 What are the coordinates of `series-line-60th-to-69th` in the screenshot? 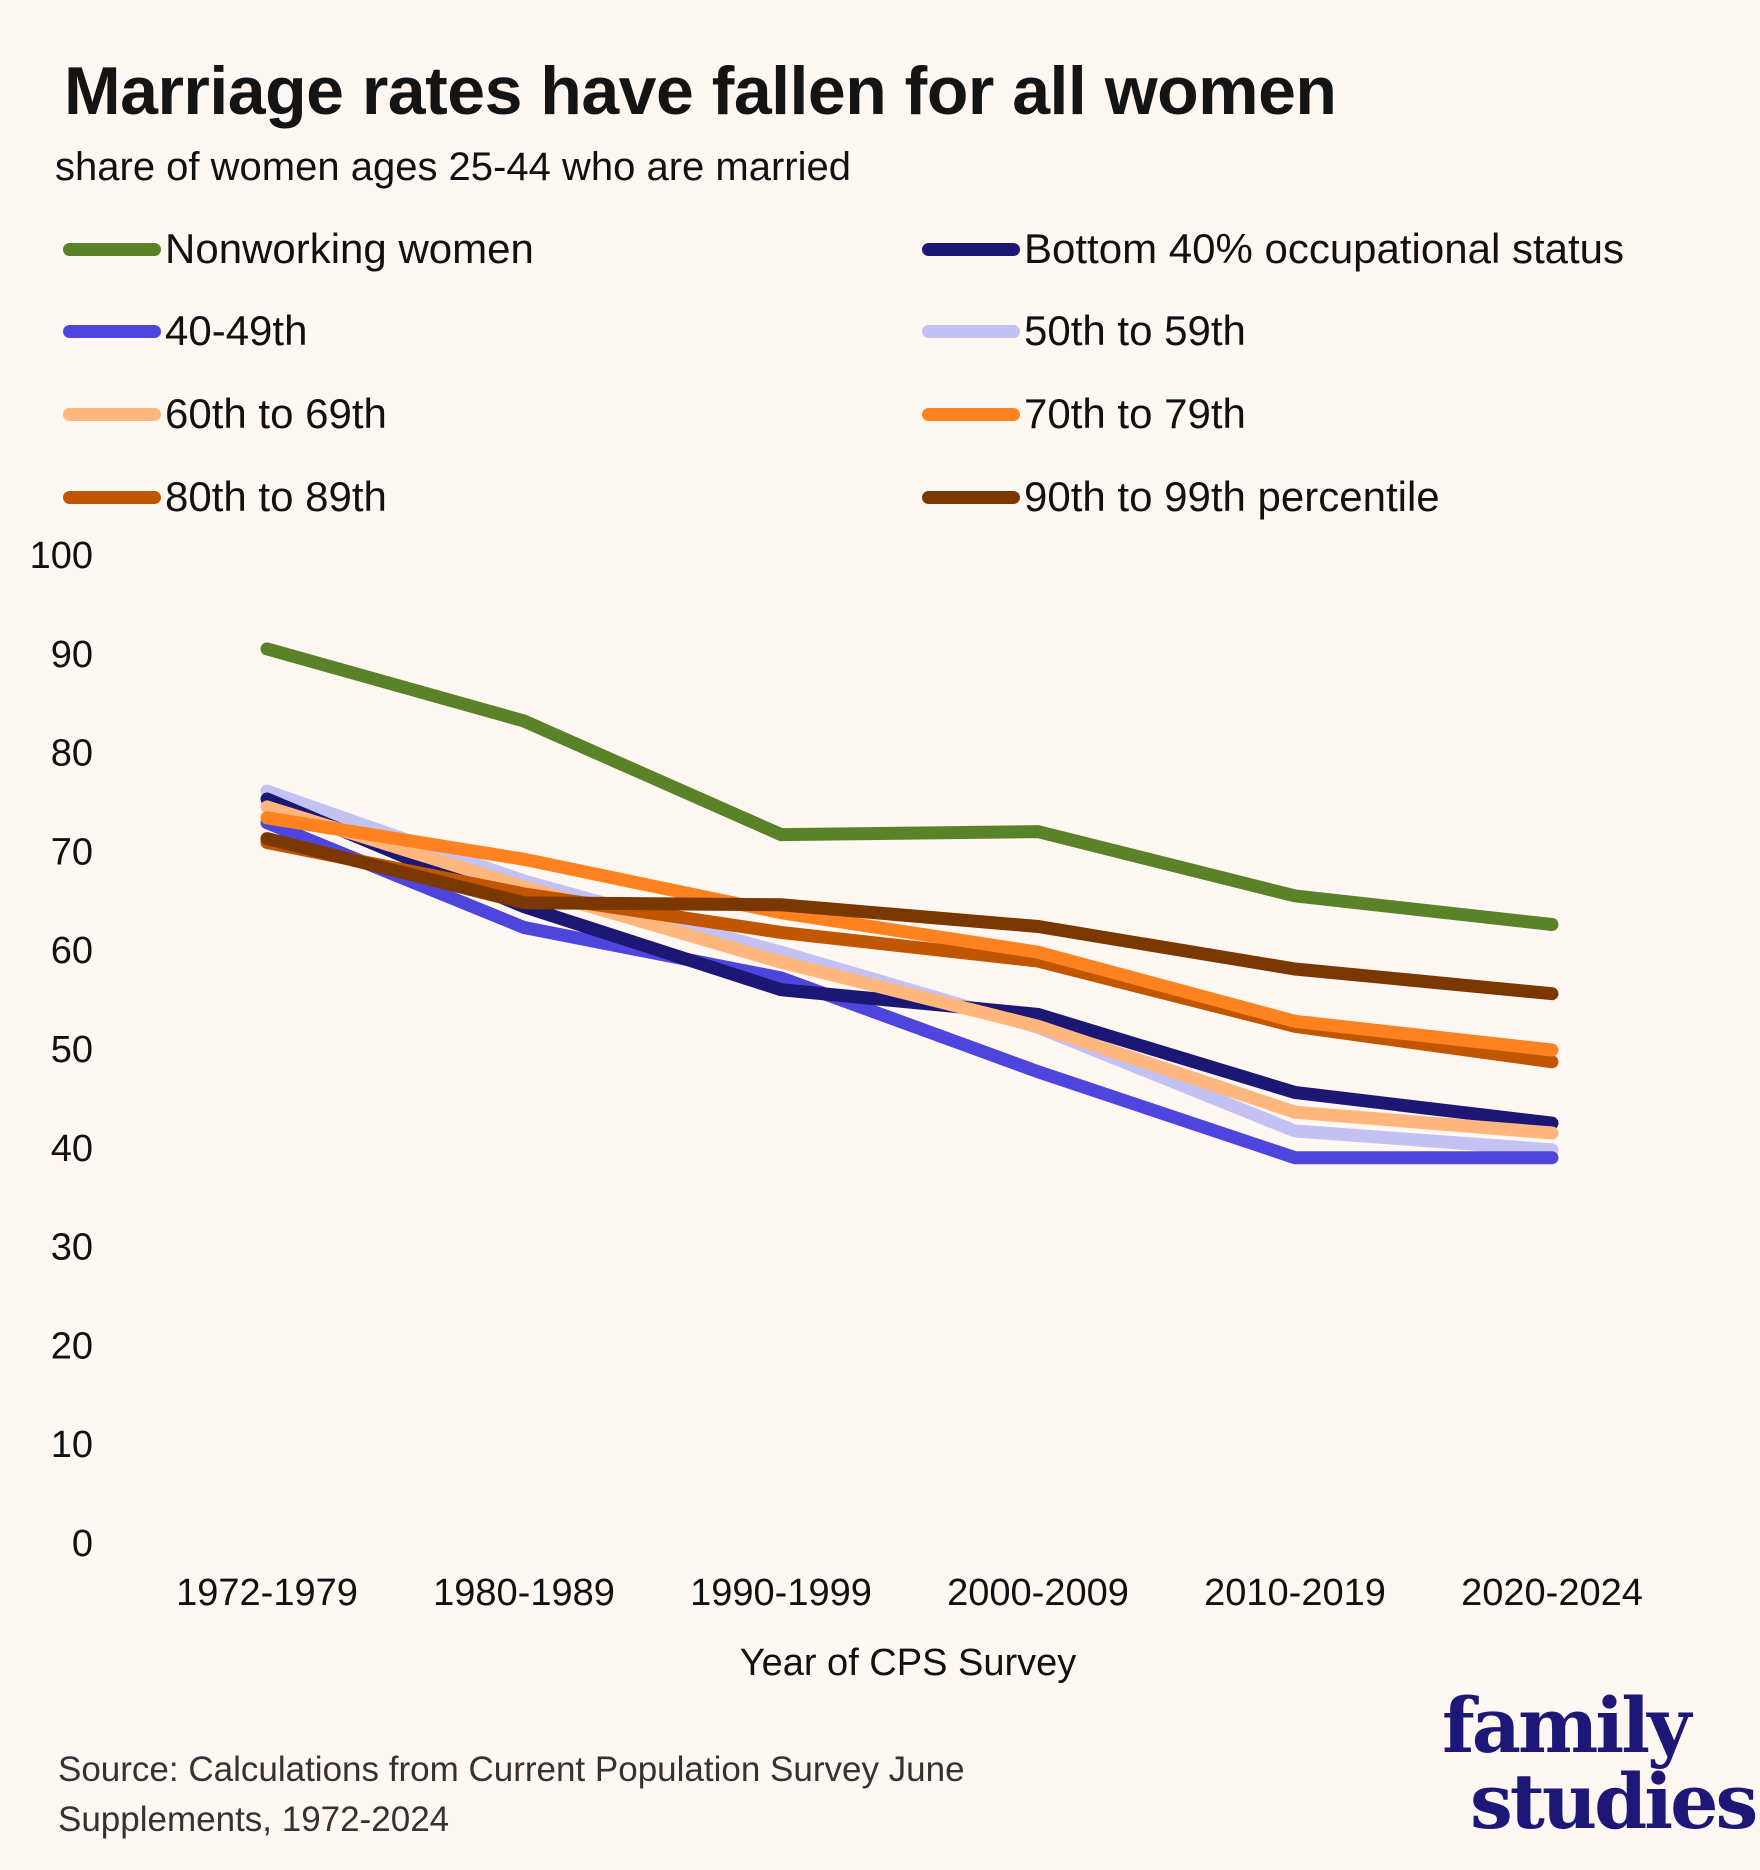 It's located at (909, 970).